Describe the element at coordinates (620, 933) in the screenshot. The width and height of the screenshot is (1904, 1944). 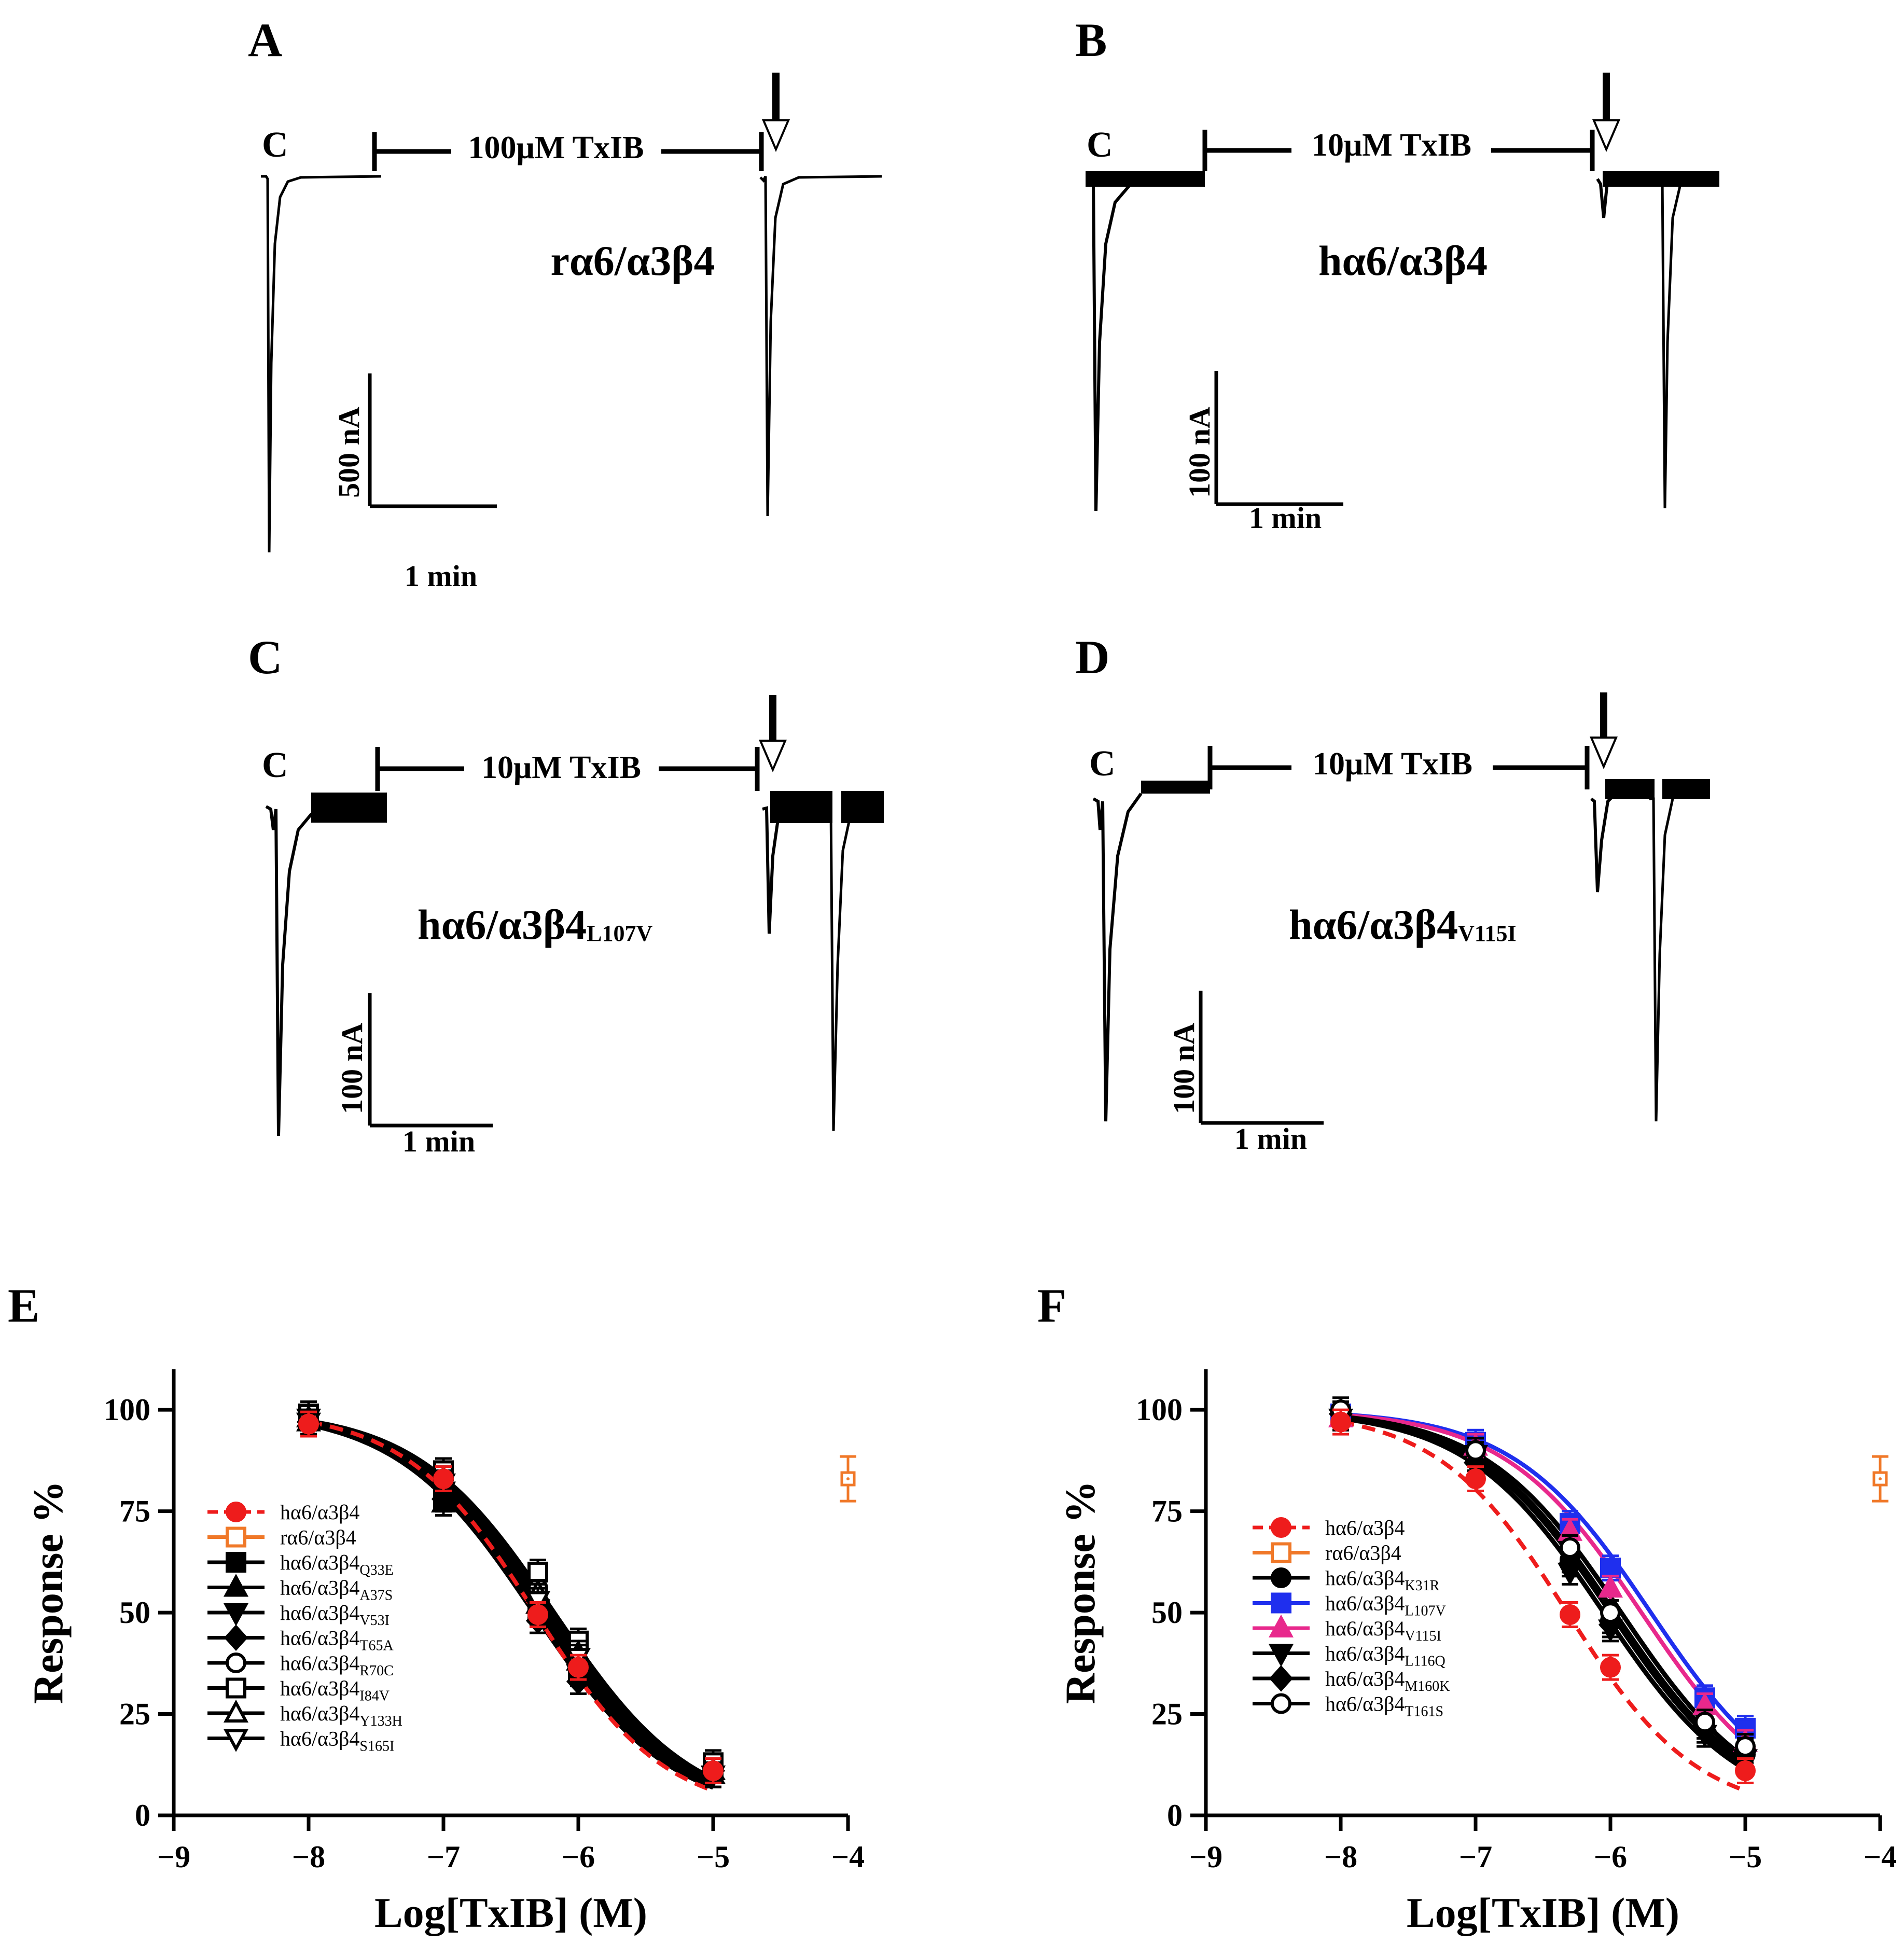
I see `receptor-sub-c: L107V` at that location.